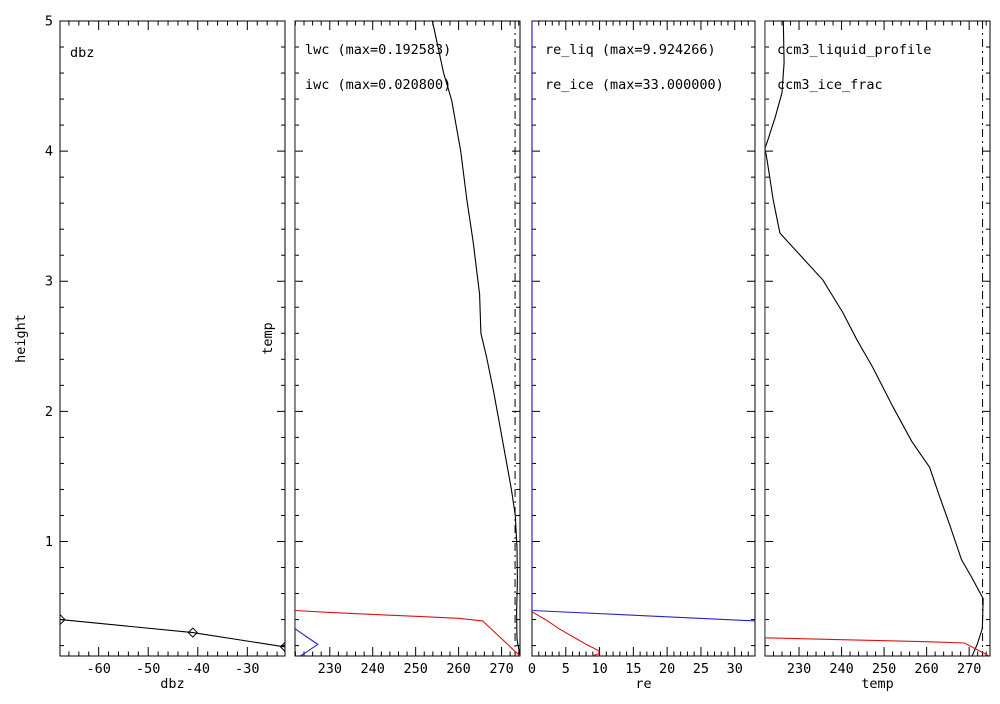  What do you see at coordinates (633, 669) in the screenshot?
I see `x-tick-label: 15` at bounding box center [633, 669].